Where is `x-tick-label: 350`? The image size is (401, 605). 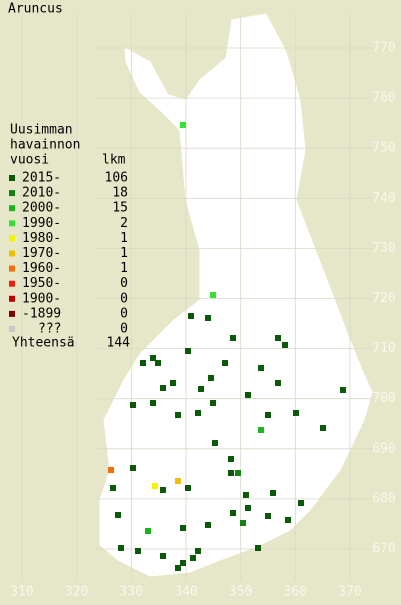
x-tick-label: 350 is located at coordinates (240, 592).